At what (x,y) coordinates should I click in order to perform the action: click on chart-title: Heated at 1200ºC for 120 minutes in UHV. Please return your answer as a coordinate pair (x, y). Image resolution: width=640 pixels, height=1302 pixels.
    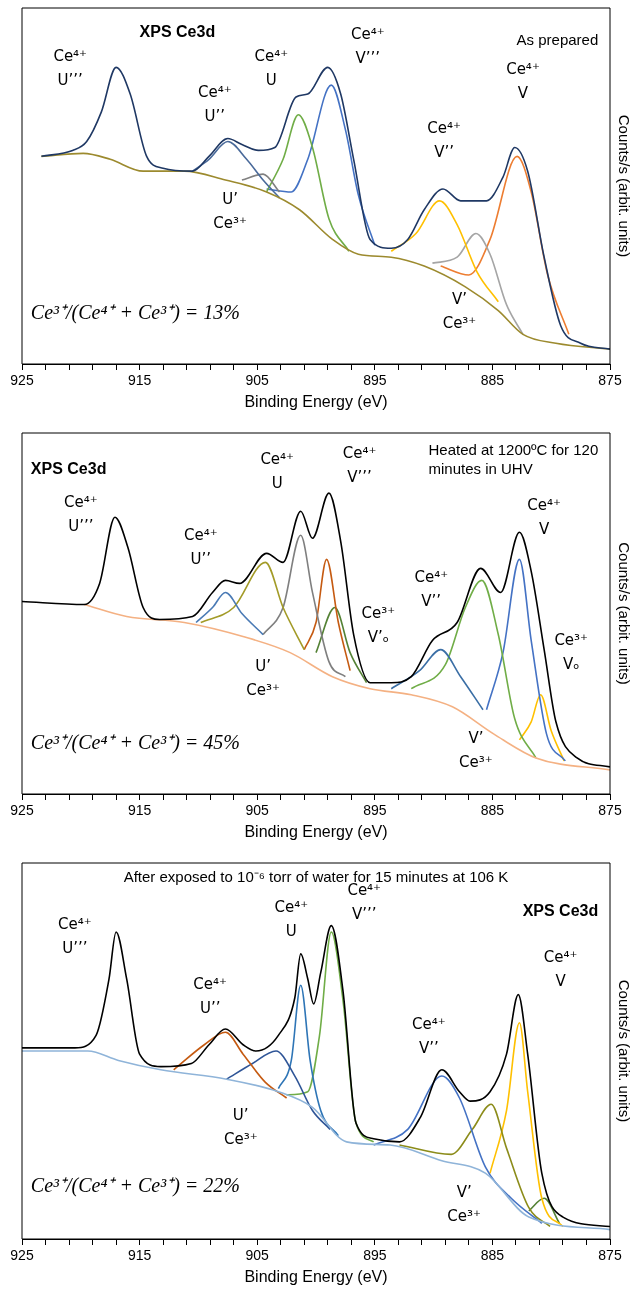
    Looking at the image, I should click on (513, 459).